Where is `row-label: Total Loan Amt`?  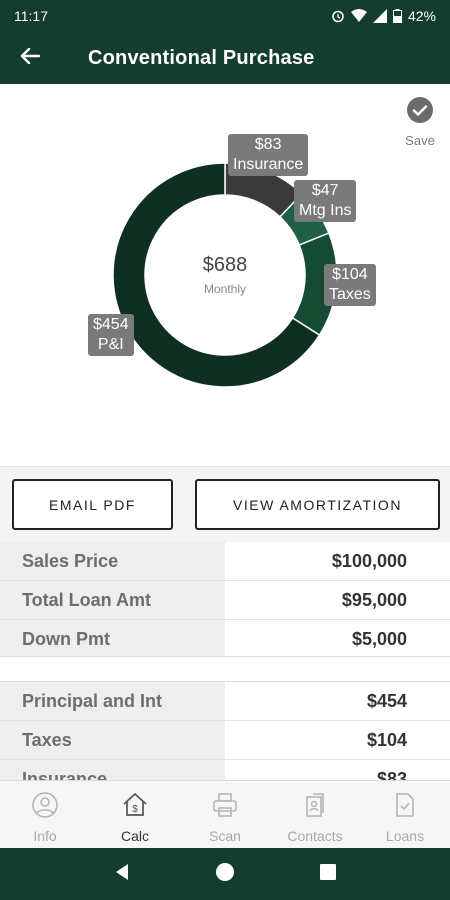 row-label: Total Loan Amt is located at coordinates (112, 600).